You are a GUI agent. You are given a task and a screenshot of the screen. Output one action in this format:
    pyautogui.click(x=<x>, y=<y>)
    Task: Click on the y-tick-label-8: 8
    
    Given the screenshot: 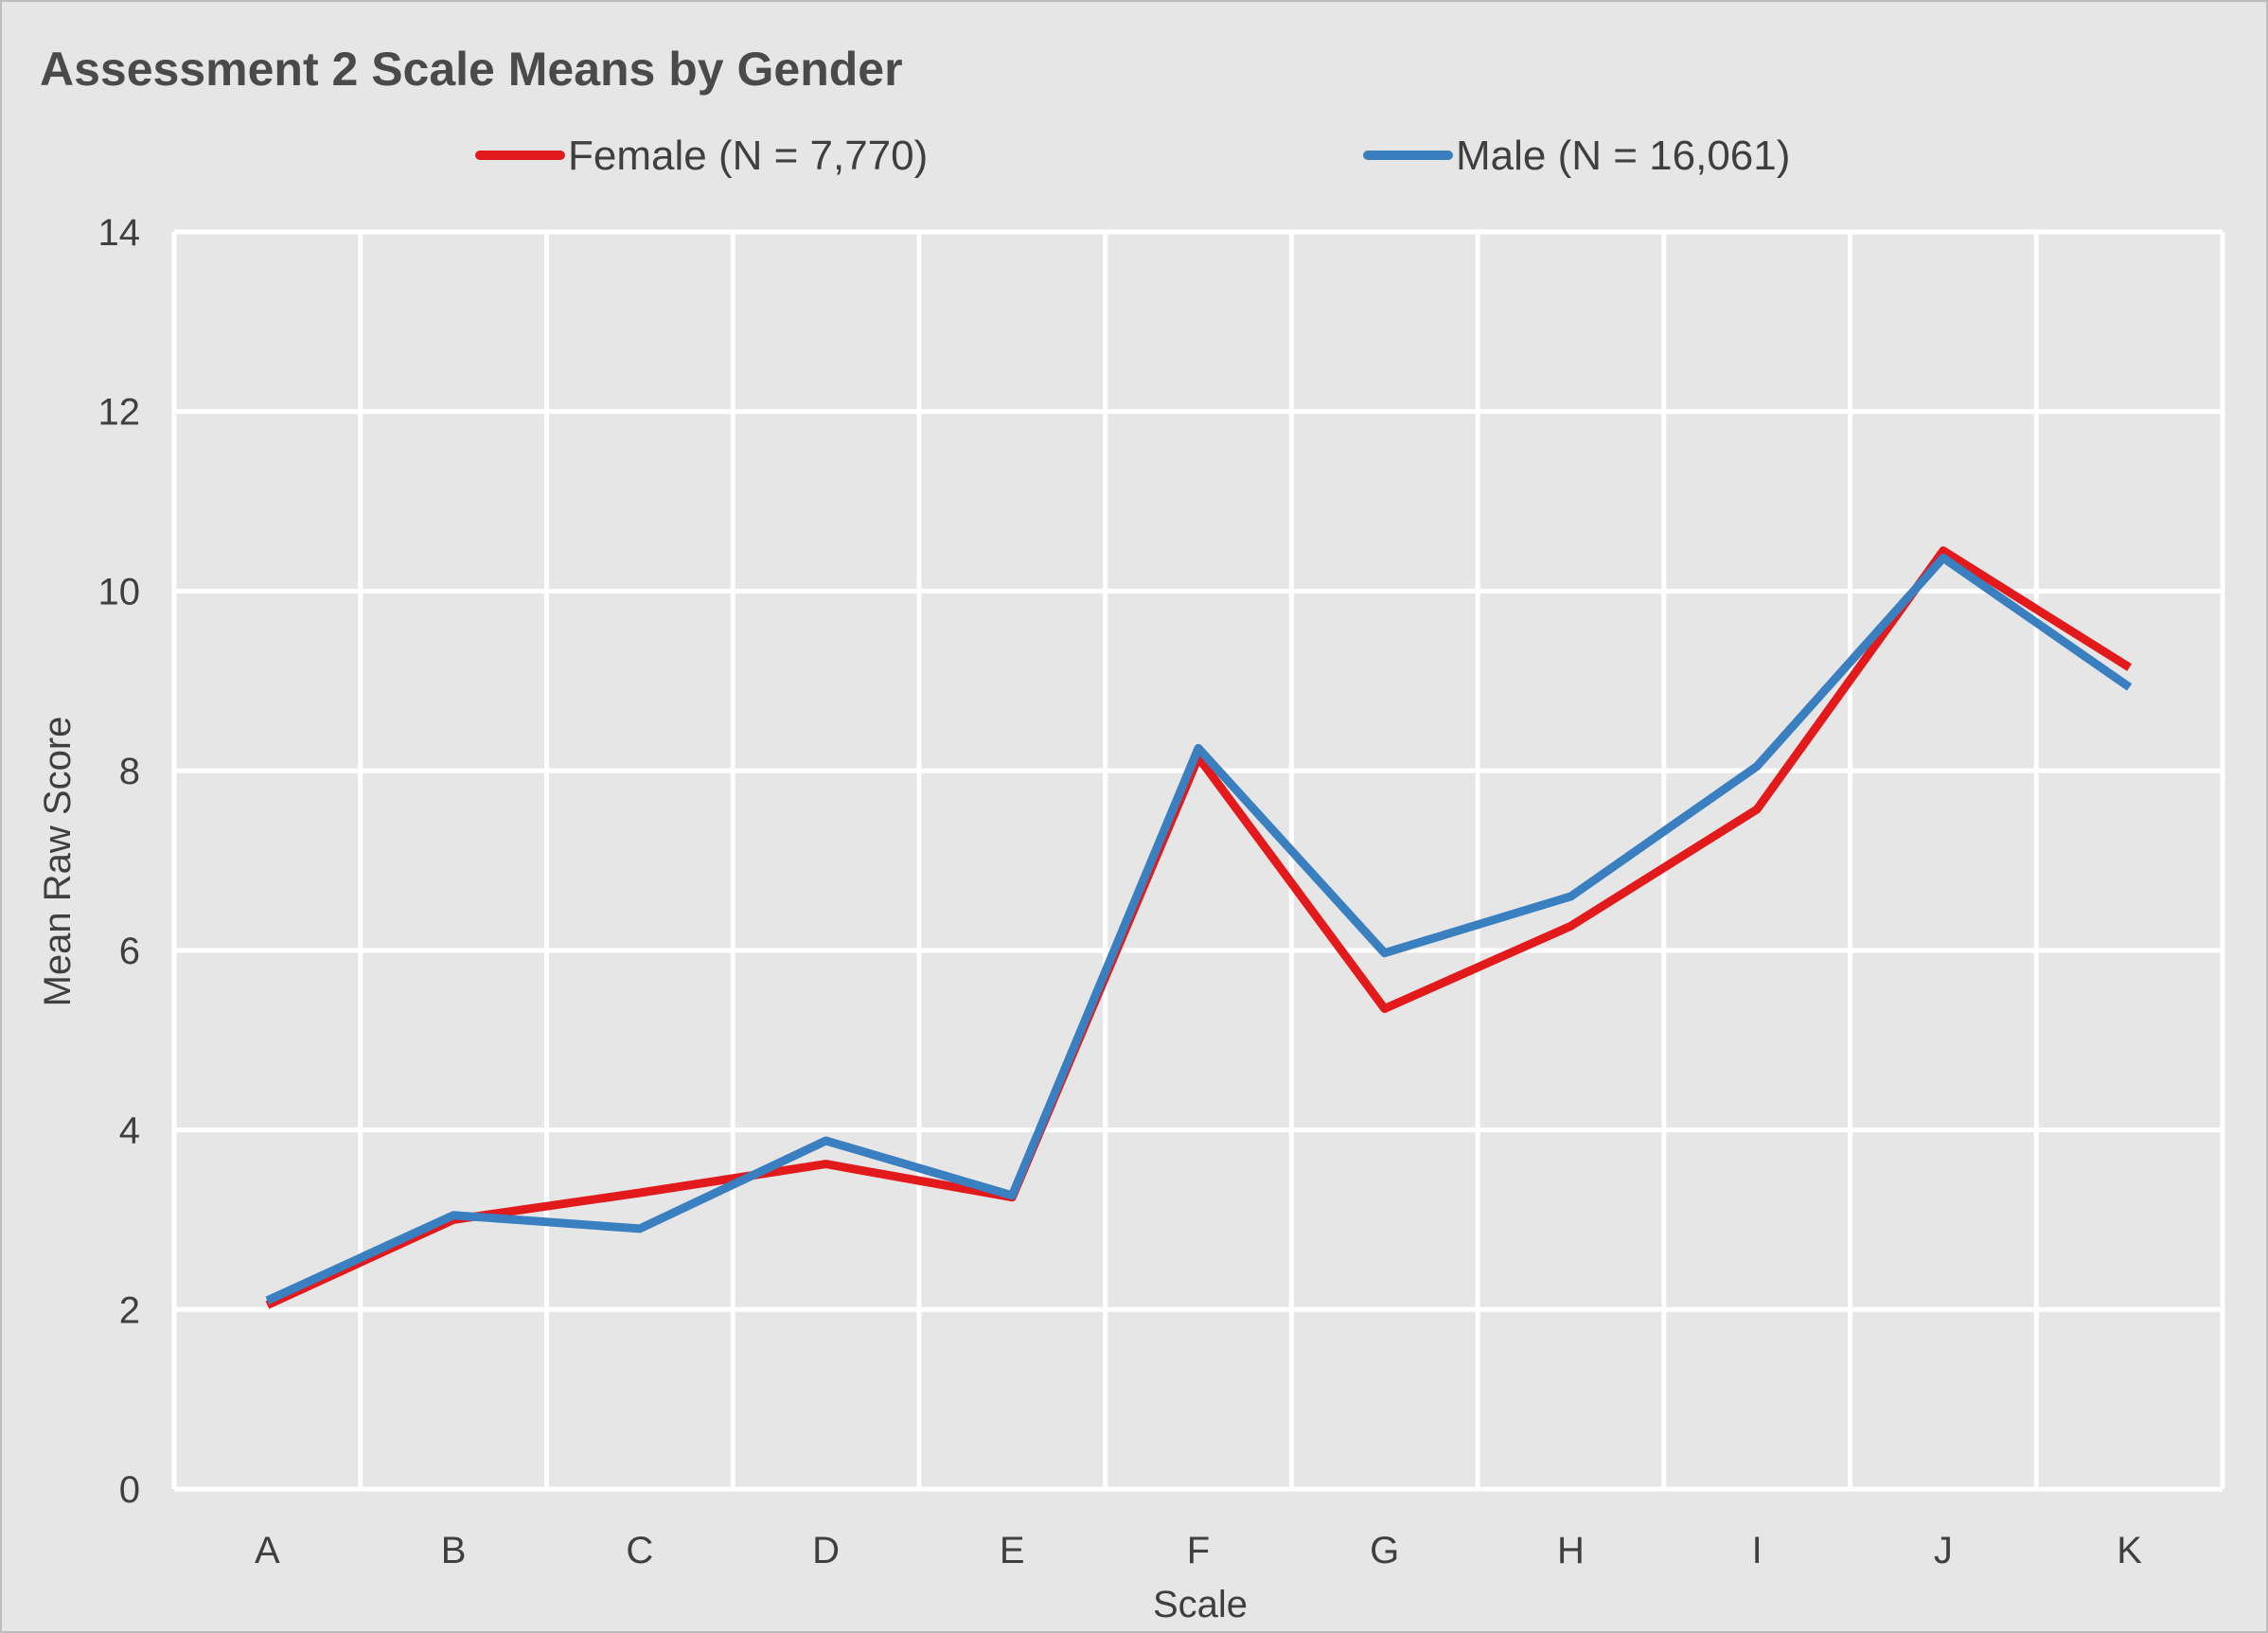 What is the action you would take?
    pyautogui.click(x=129, y=771)
    